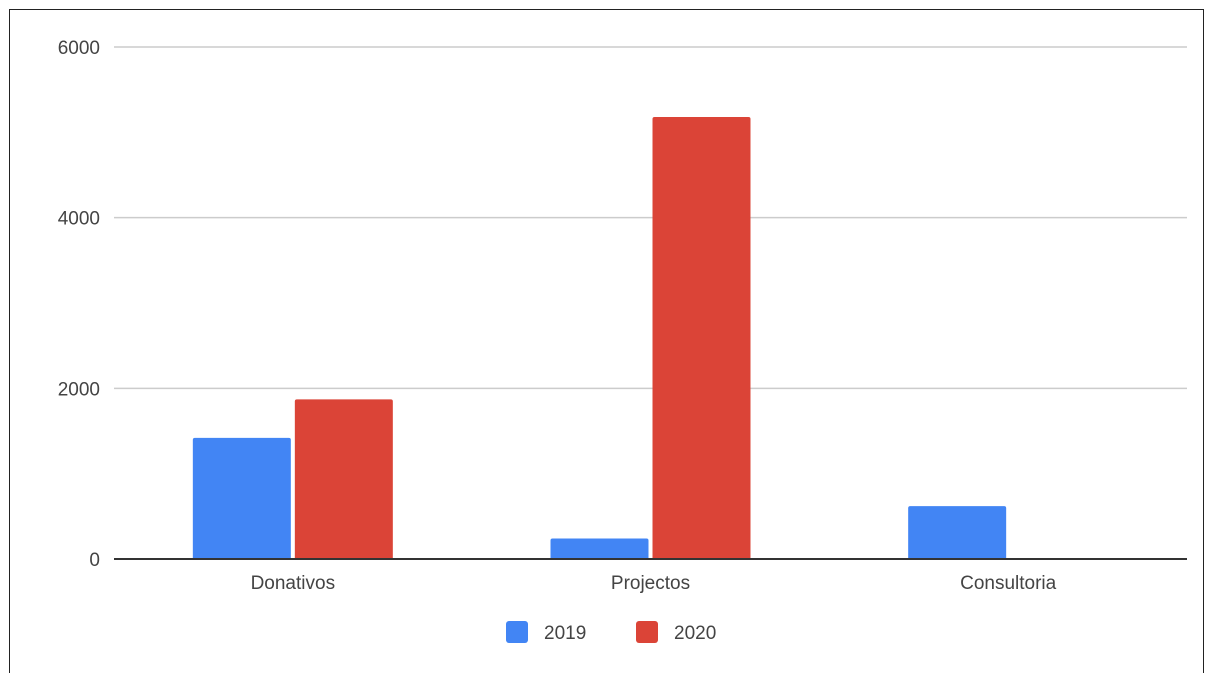 This screenshot has width=1213, height=674. Describe the element at coordinates (611, 632) in the screenshot. I see `legend: 2019 2020` at that location.